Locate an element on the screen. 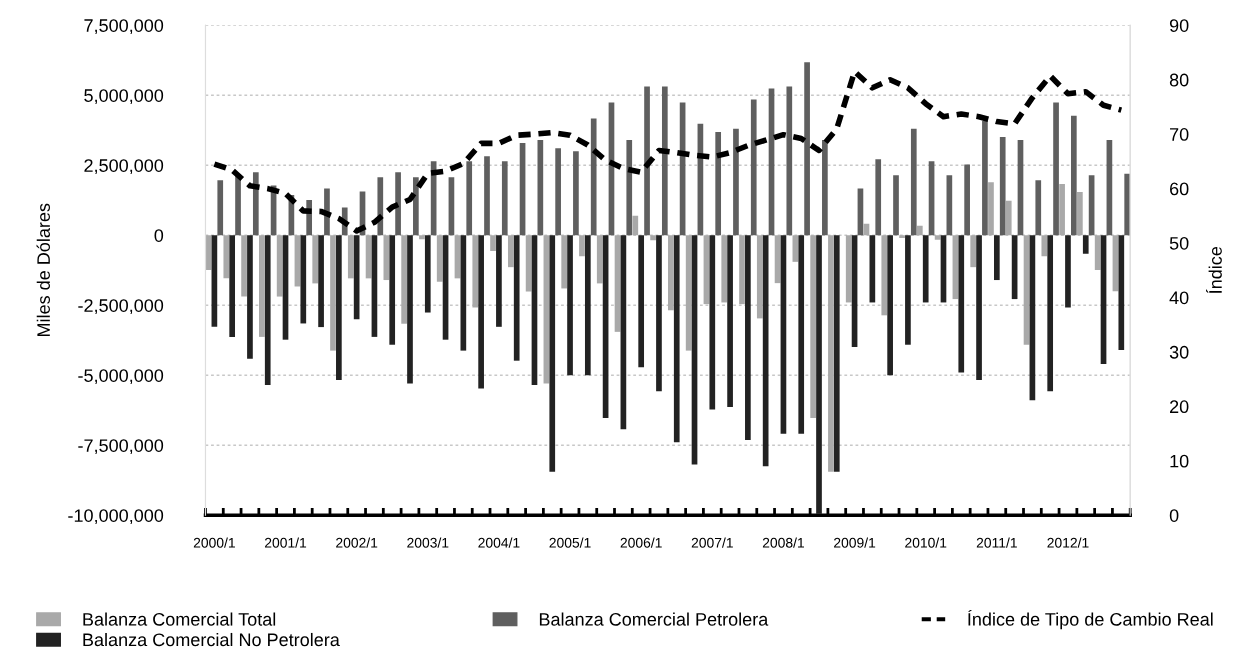 This screenshot has width=1253, height=664. y-tick-label: 5,000,000 is located at coordinates (124, 97).